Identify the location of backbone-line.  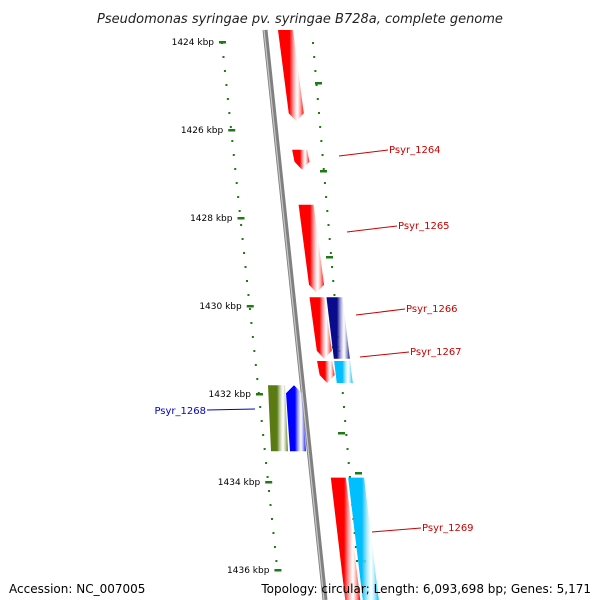
(295, 314).